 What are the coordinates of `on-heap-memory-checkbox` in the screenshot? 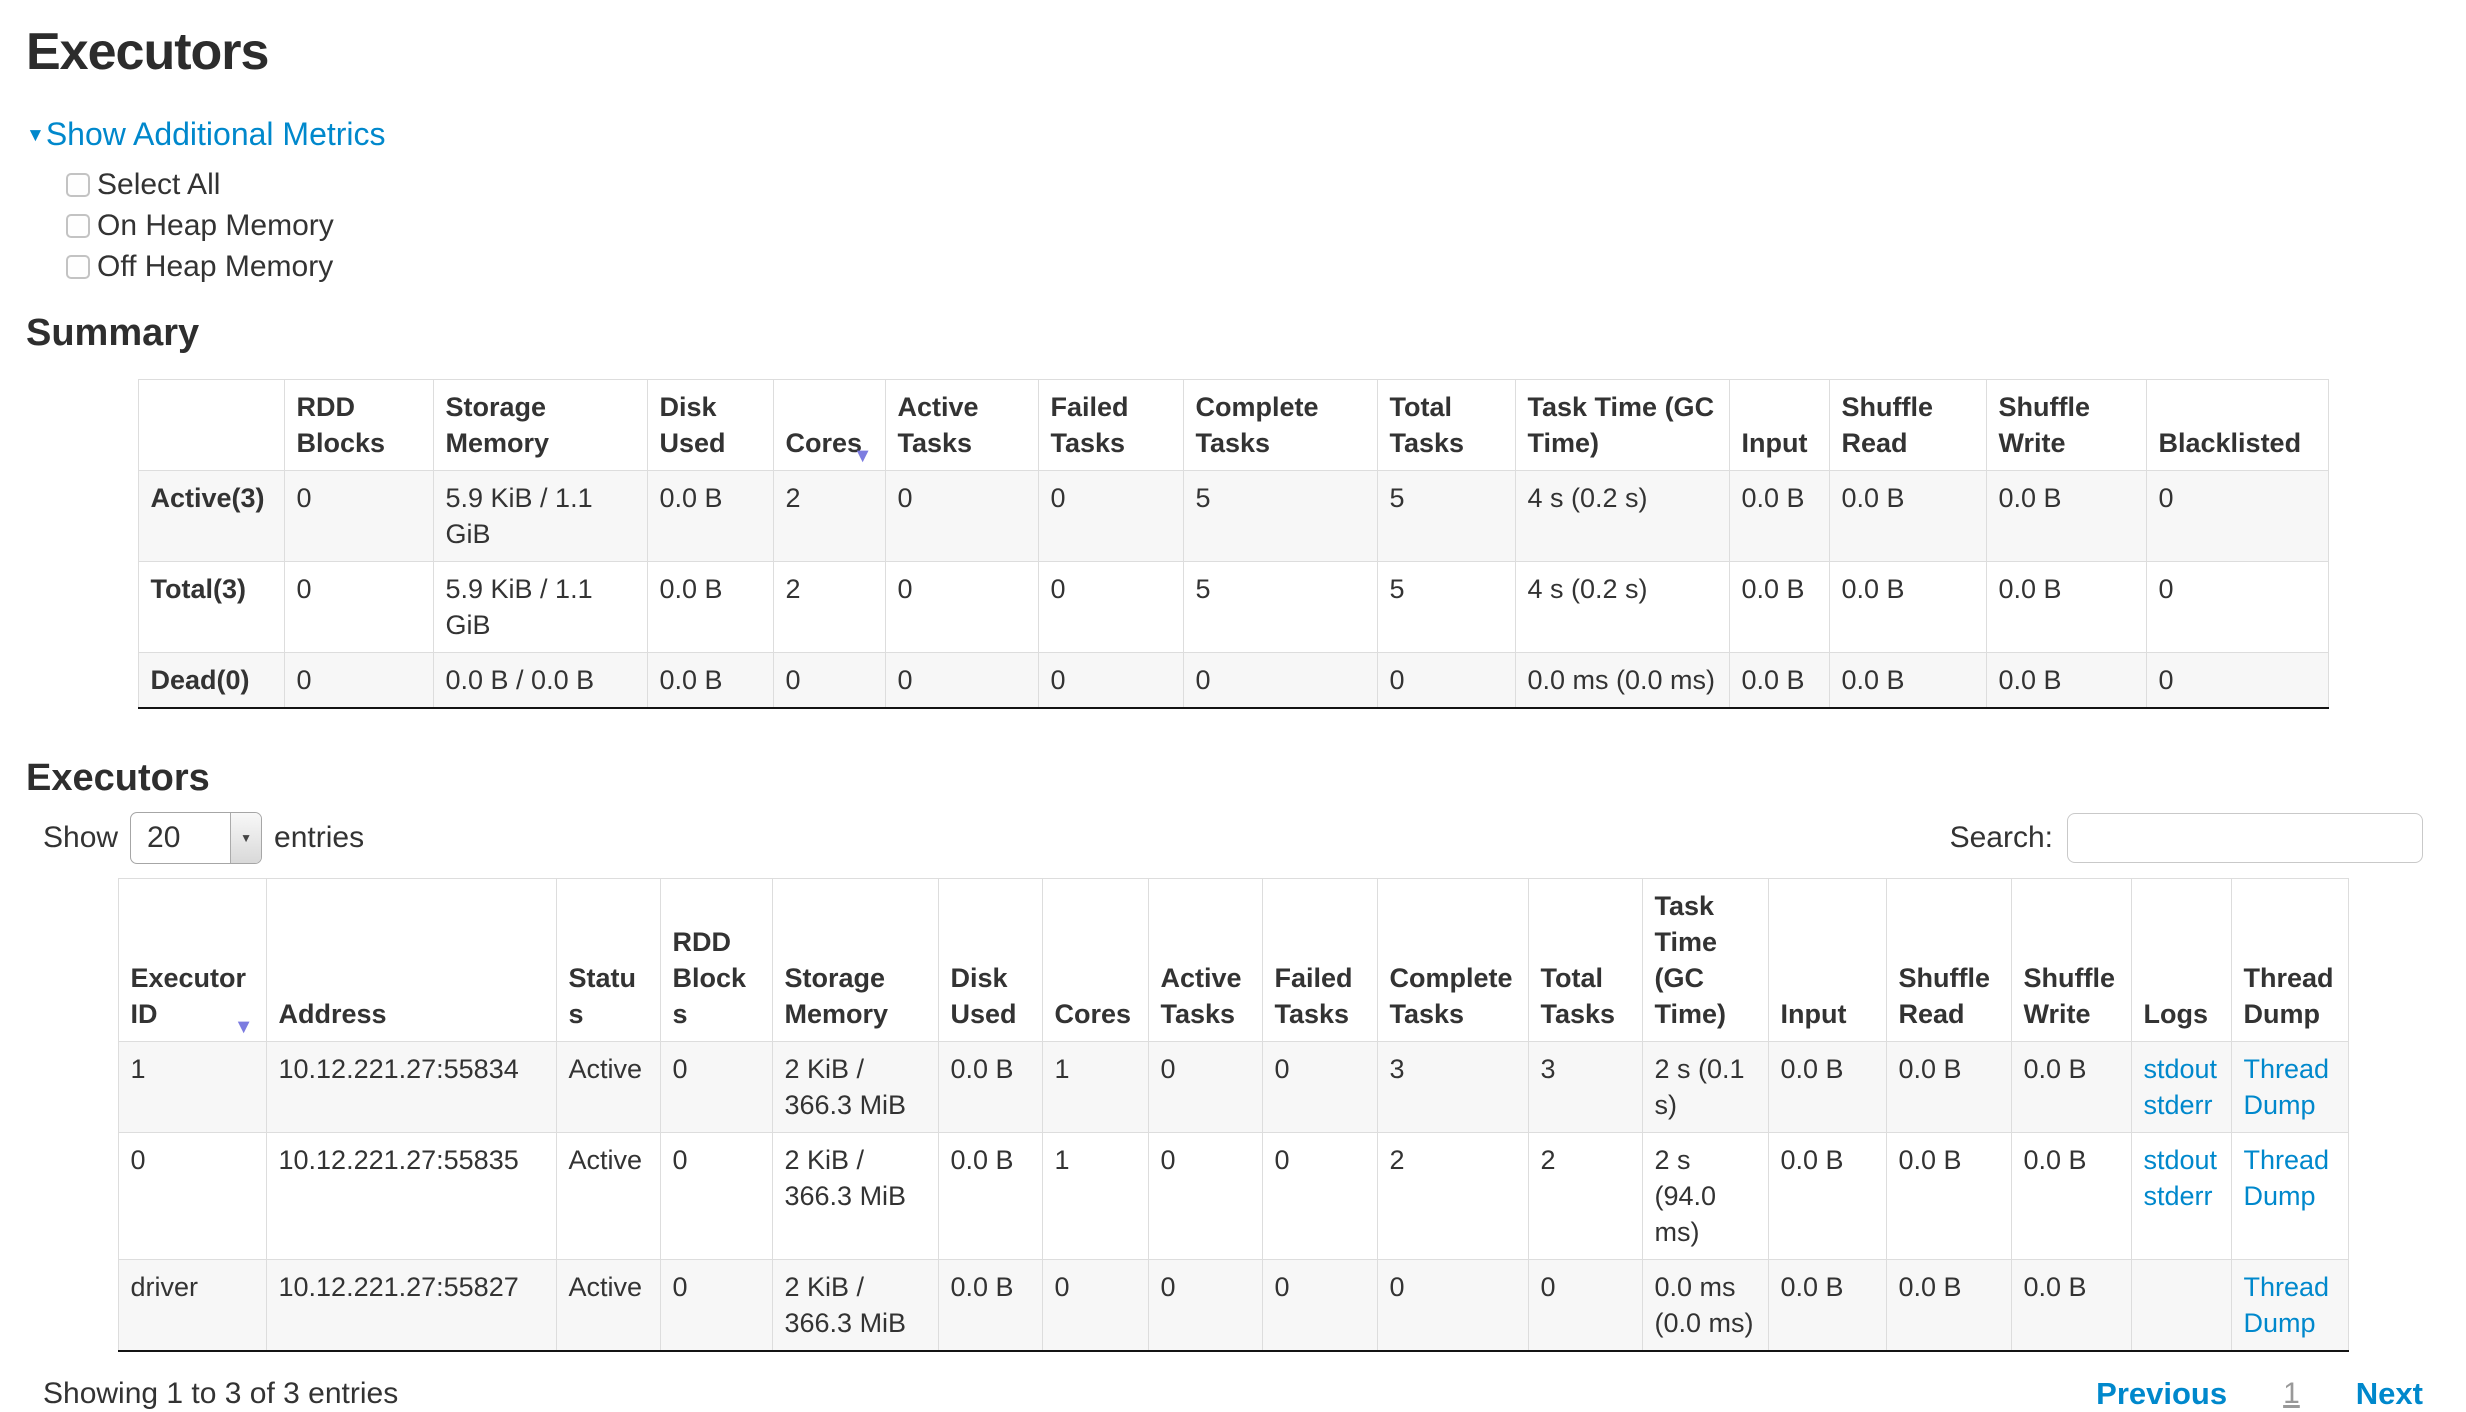 It's located at (78, 226).